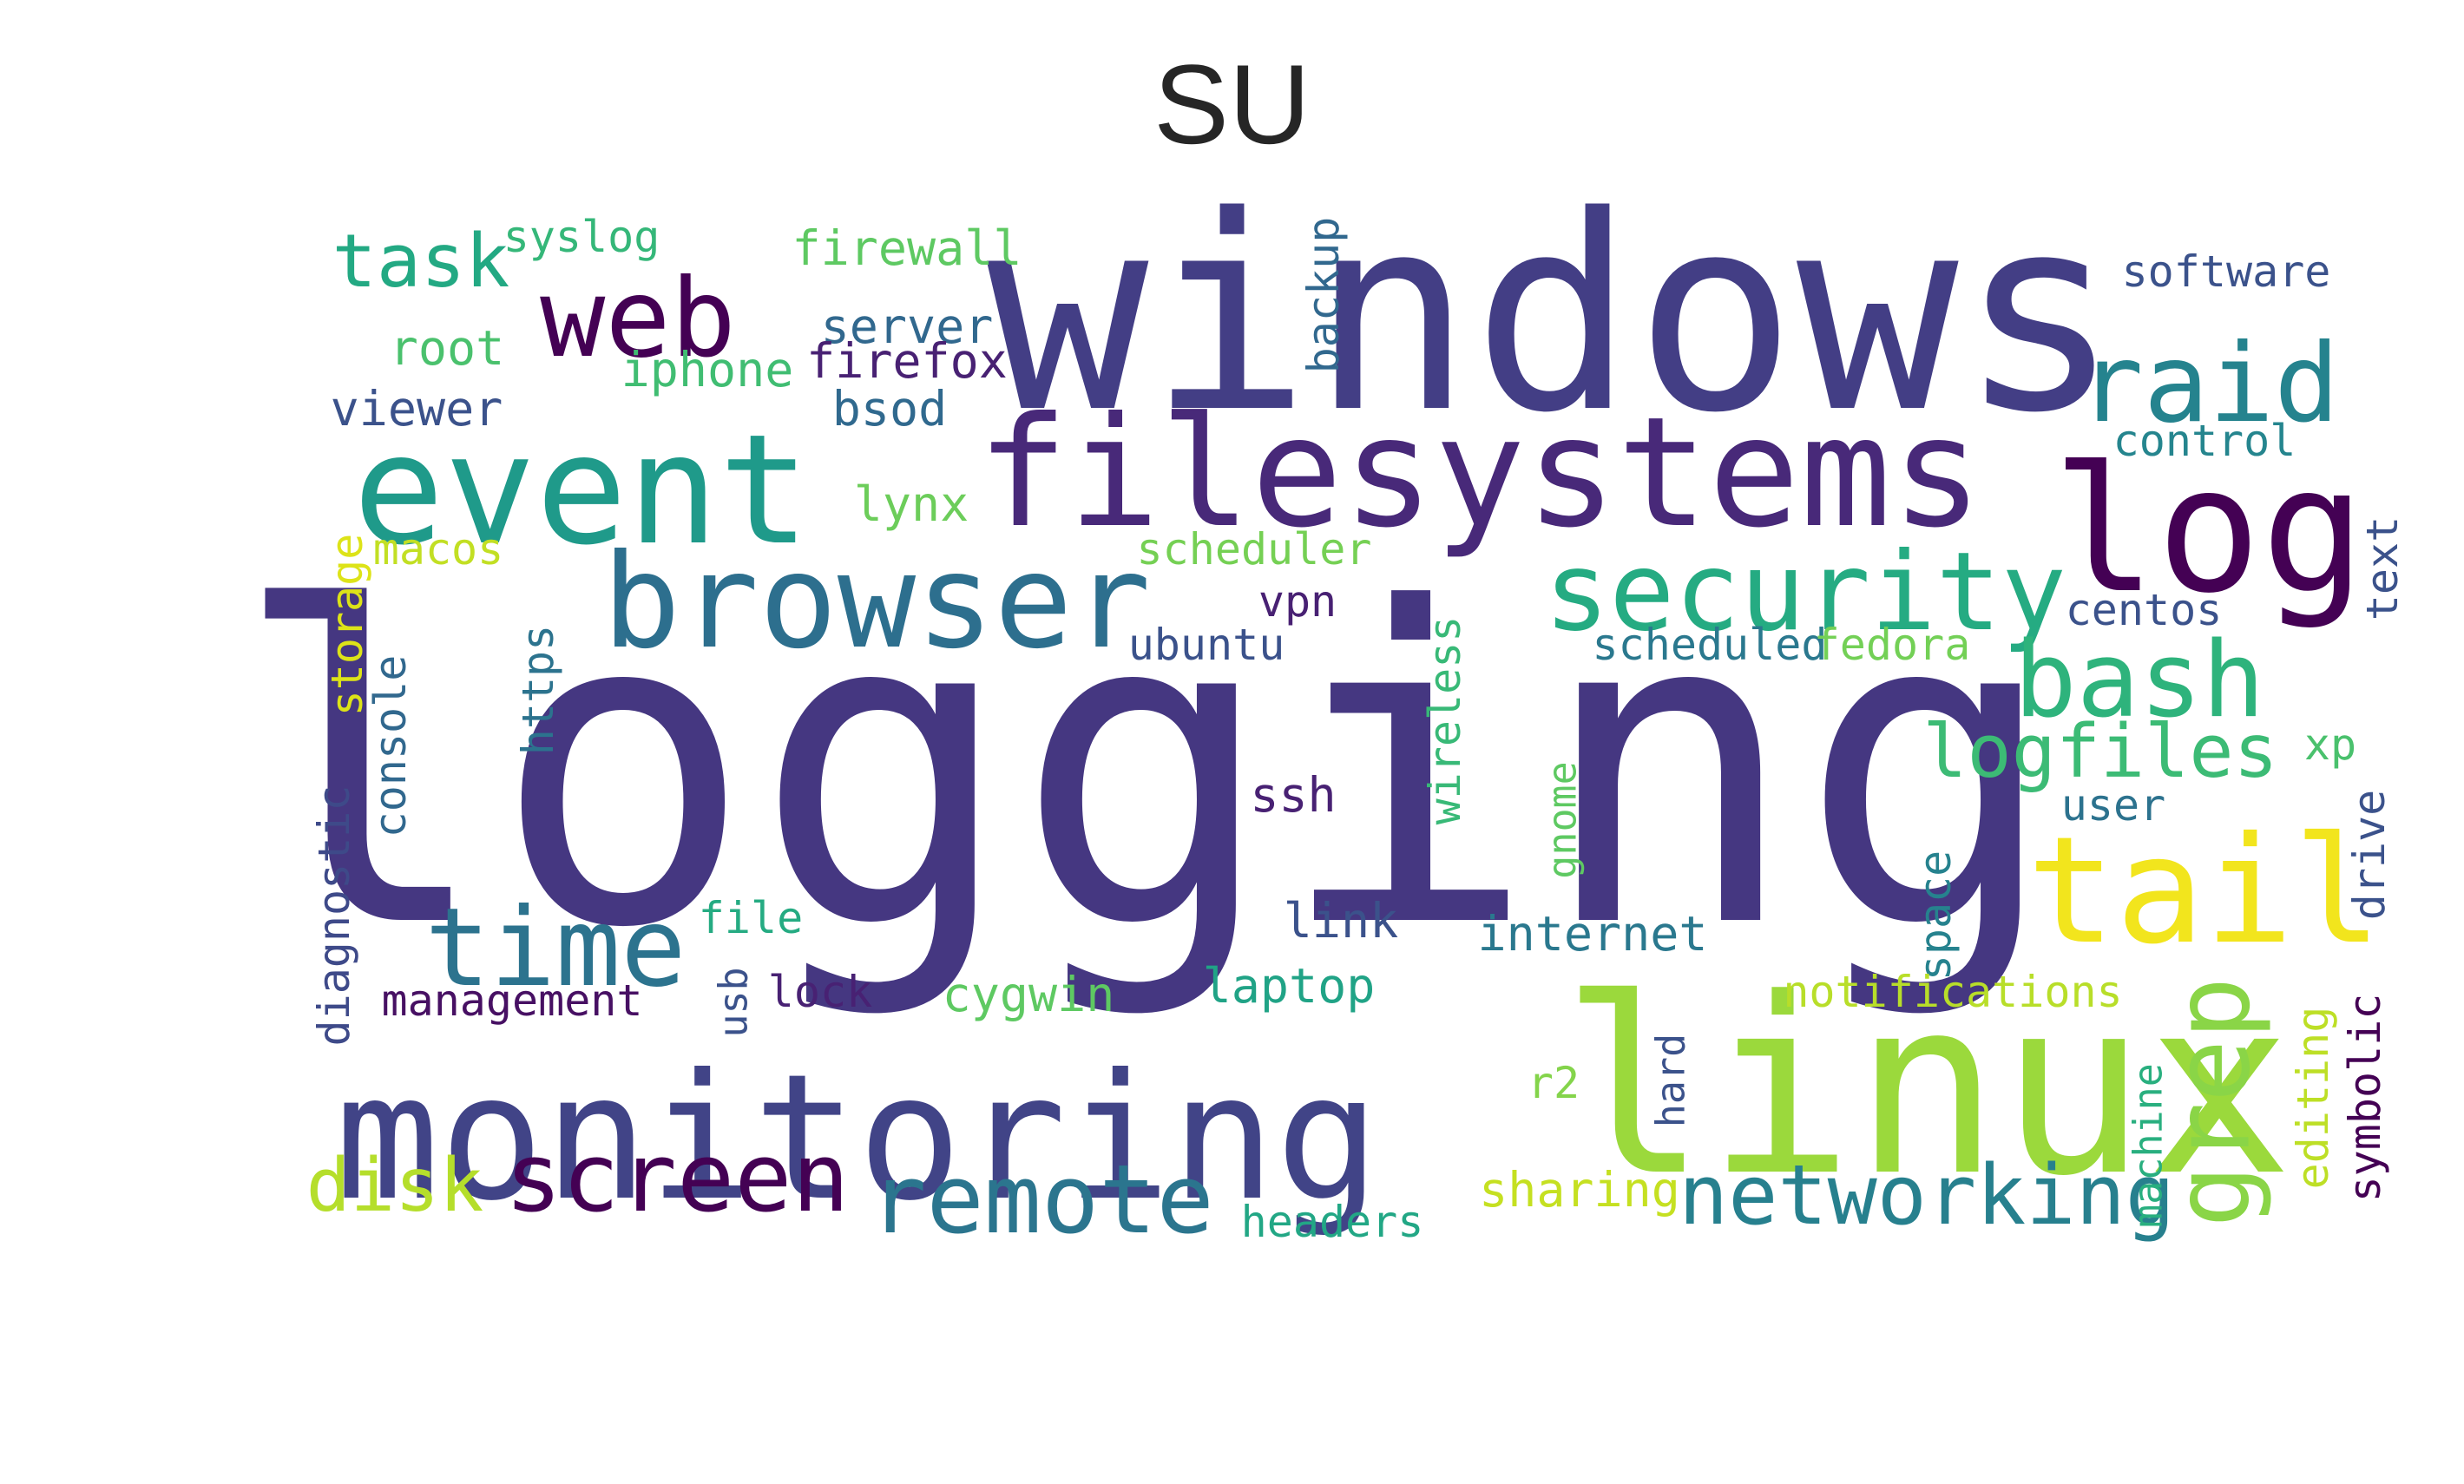 The height and width of the screenshot is (1484, 2464). I want to click on word-viewer: viewer, so click(417, 409).